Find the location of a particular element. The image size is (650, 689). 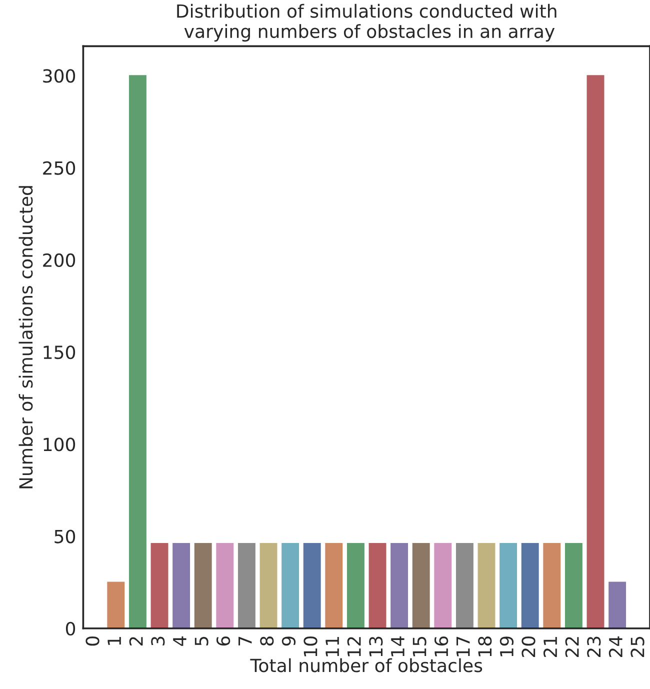

x-tick-label: 17 is located at coordinates (463, 646).